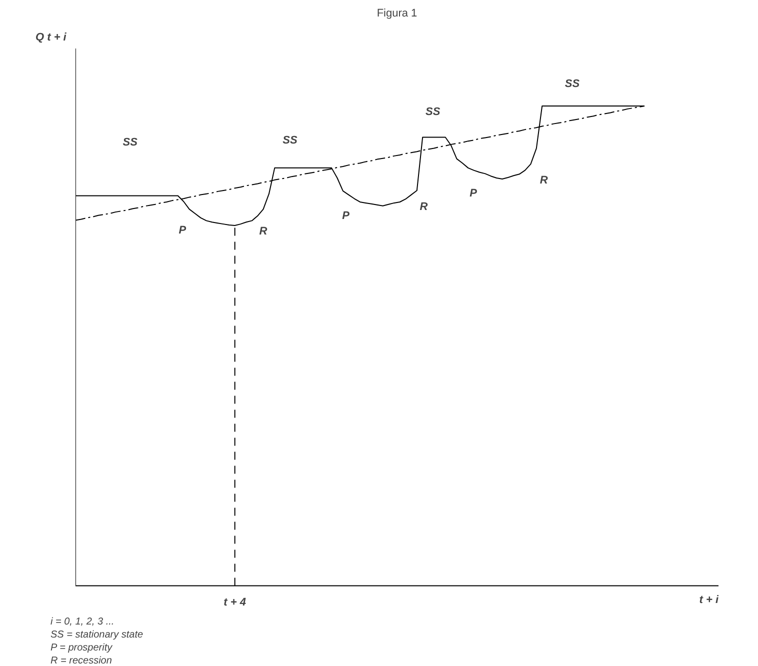  Describe the element at coordinates (572, 84) in the screenshot. I see `text: SS` at that location.